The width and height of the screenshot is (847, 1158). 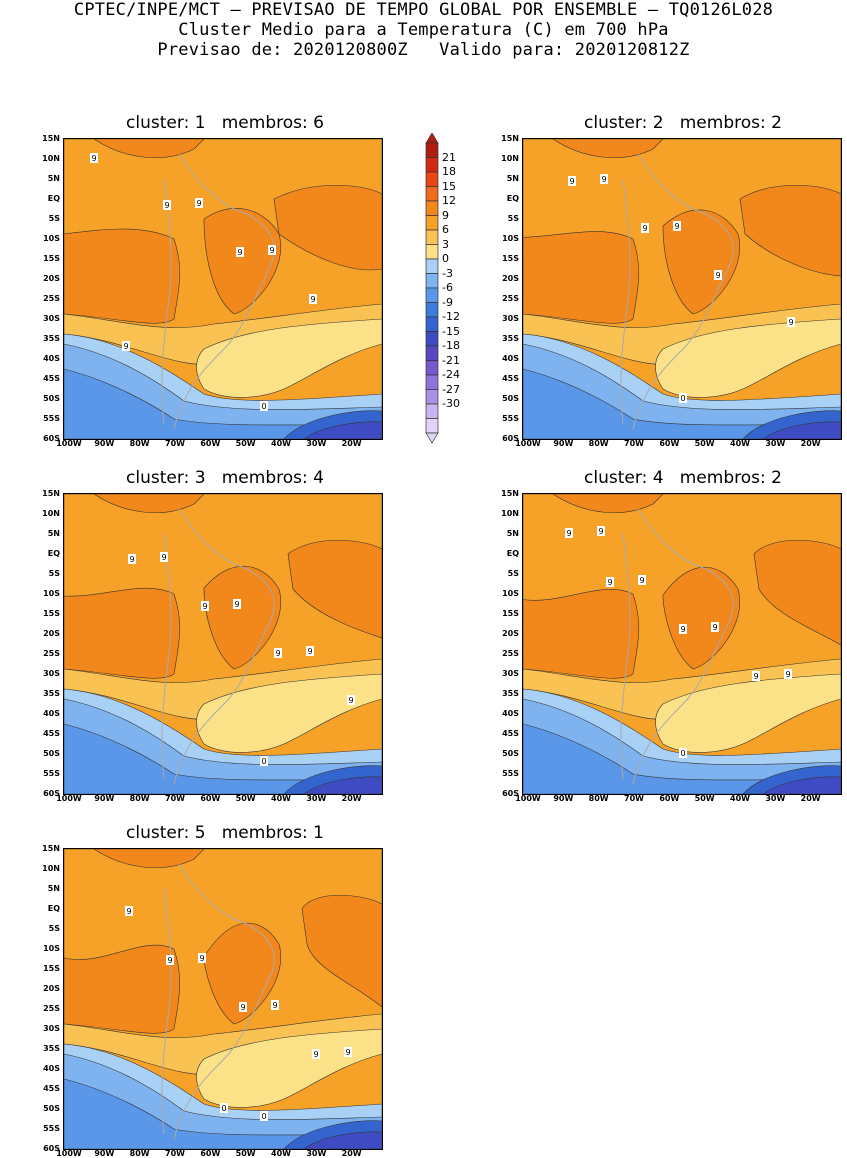 What do you see at coordinates (449, 157) in the screenshot?
I see `colorbar-level-label: 21` at bounding box center [449, 157].